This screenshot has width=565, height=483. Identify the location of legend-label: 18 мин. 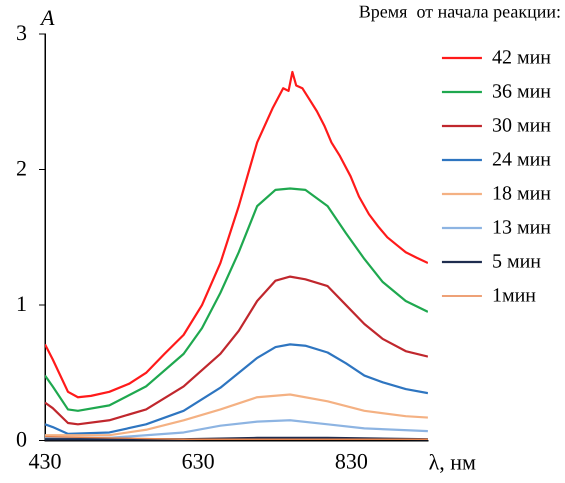
(522, 193).